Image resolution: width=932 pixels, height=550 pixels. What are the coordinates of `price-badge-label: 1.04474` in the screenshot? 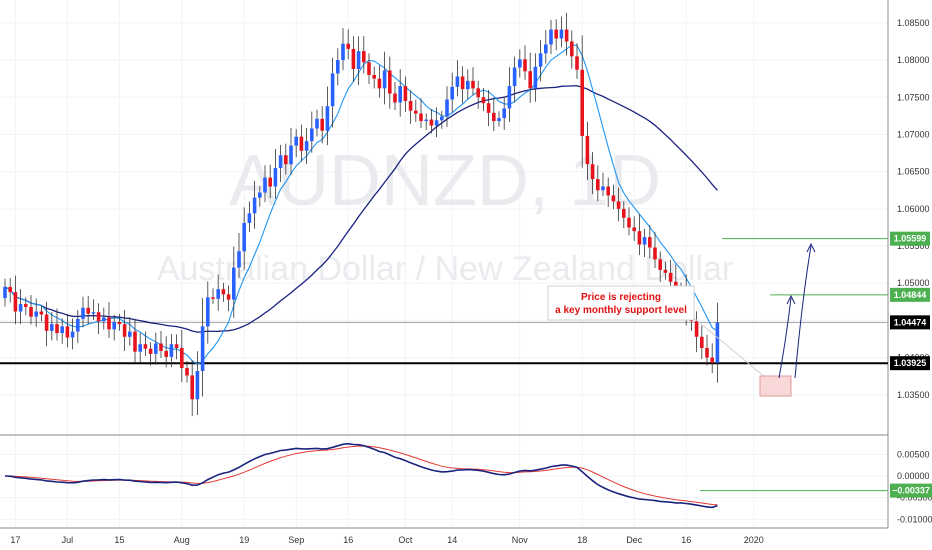 It's located at (910, 322).